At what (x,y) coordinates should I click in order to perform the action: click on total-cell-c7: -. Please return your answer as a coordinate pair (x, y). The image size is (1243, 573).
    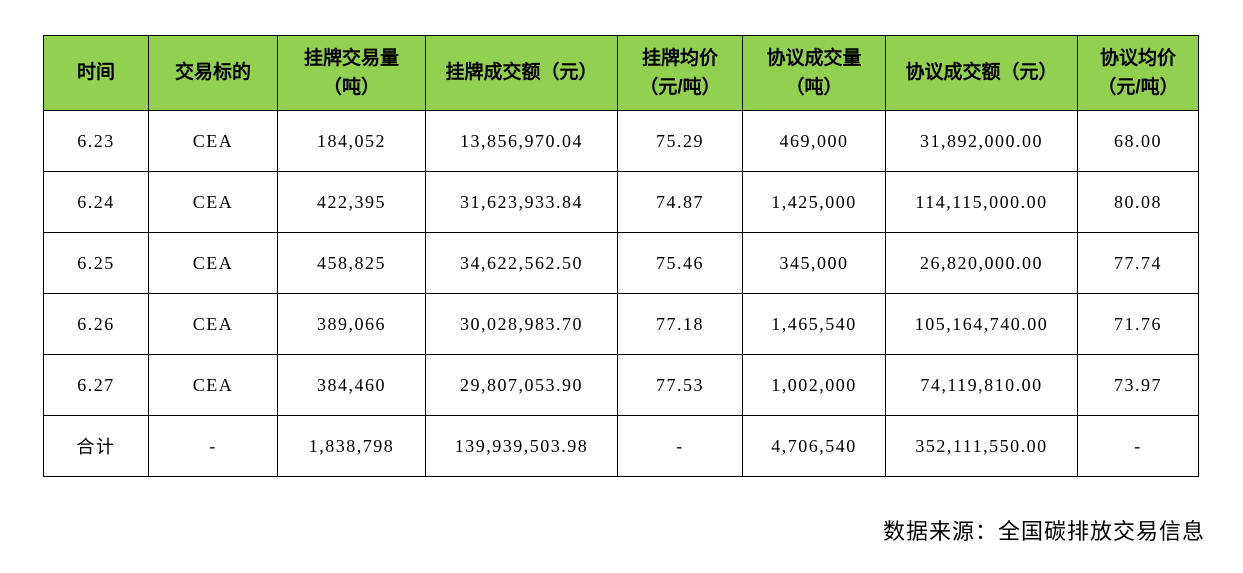
    Looking at the image, I should click on (1138, 446).